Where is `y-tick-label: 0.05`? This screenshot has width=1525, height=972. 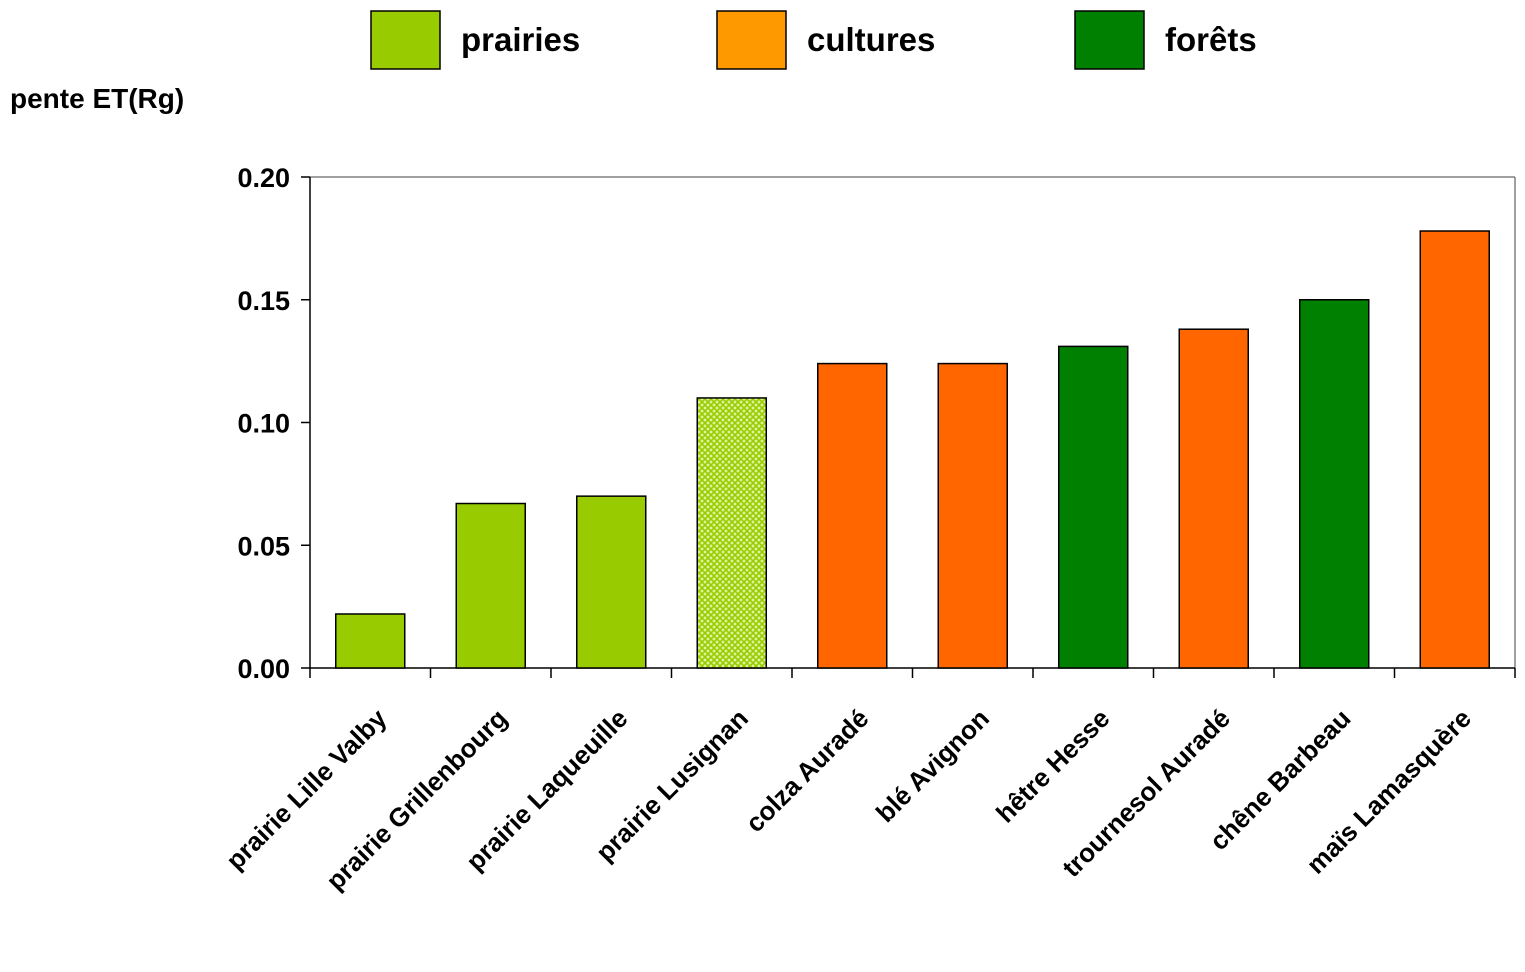 y-tick-label: 0.05 is located at coordinates (263, 546).